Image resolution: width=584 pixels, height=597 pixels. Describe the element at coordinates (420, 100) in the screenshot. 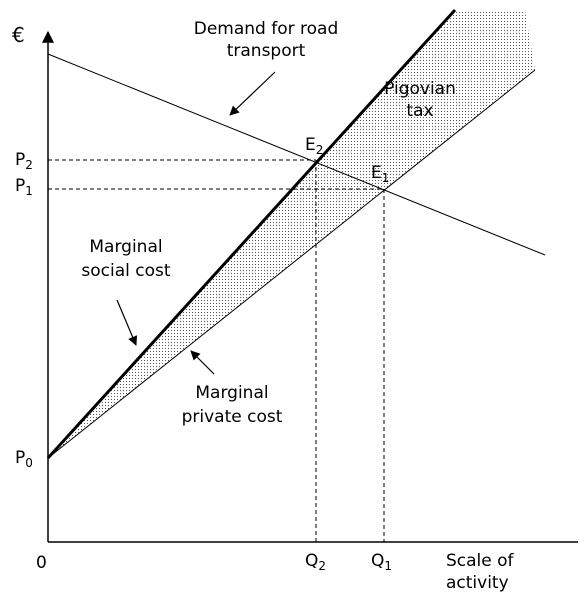

I see `tax-label: Pigovian tax` at that location.